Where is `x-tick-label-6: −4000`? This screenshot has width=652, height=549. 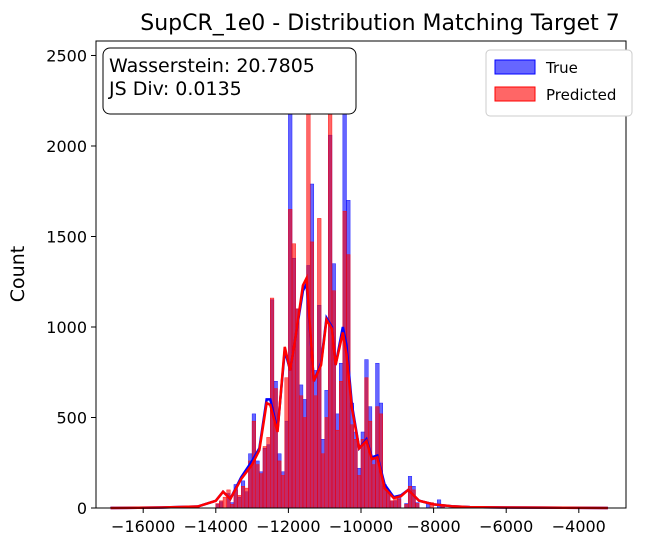 x-tick-label-6: −4000 is located at coordinates (579, 526).